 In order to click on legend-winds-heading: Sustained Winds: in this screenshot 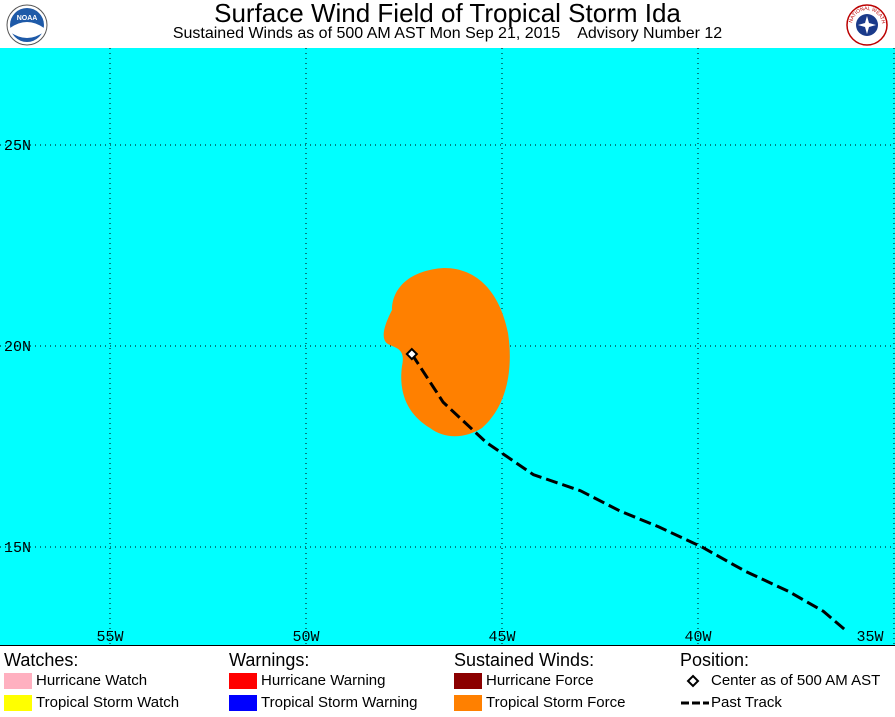, I will do `click(524, 660)`.